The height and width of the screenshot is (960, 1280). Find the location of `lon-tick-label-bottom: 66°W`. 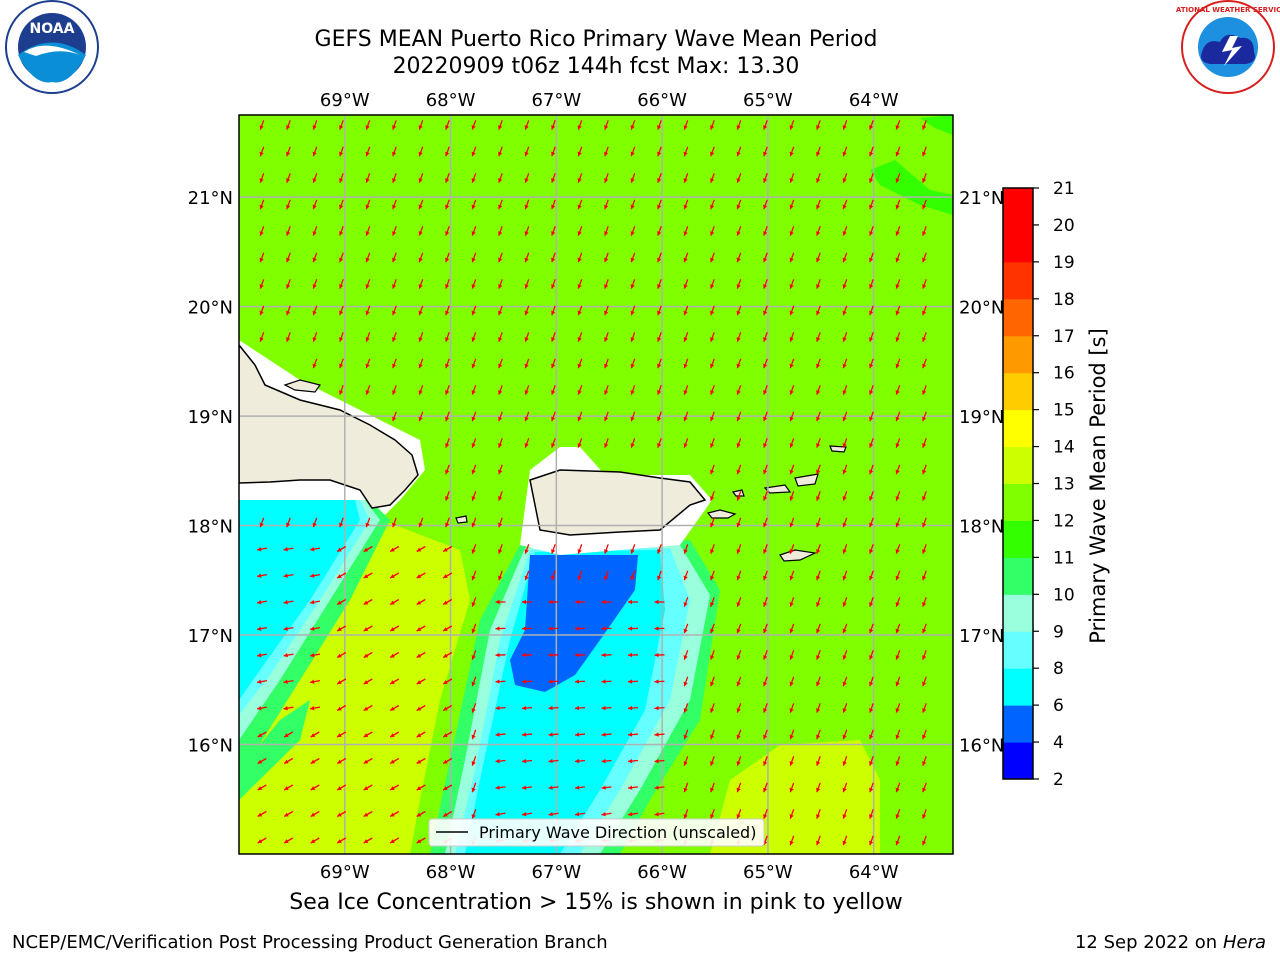

lon-tick-label-bottom: 66°W is located at coordinates (662, 872).